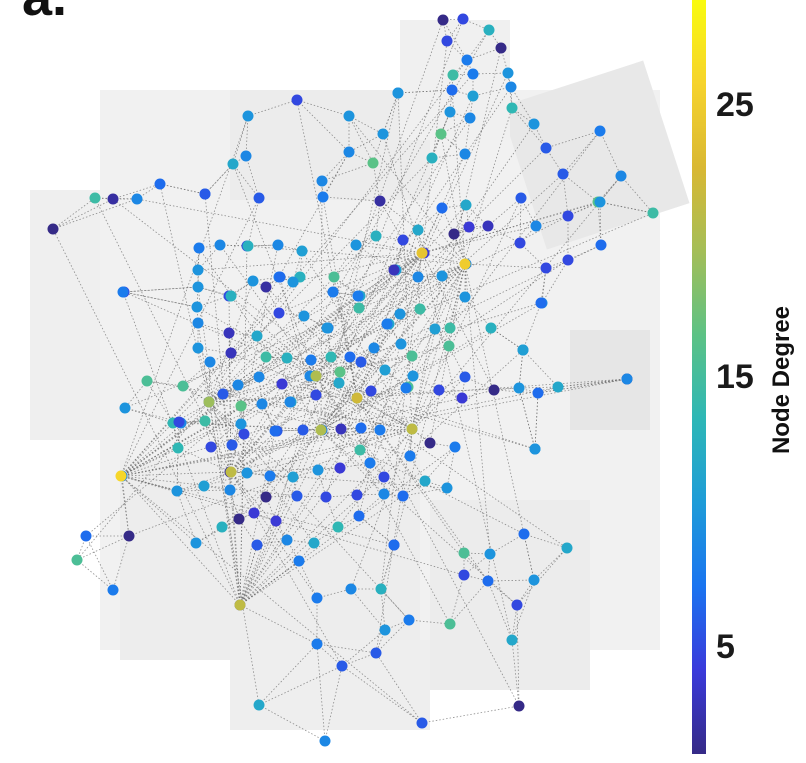 The height and width of the screenshot is (763, 806). I want to click on colorbar-title: Node Degree, so click(781, 380).